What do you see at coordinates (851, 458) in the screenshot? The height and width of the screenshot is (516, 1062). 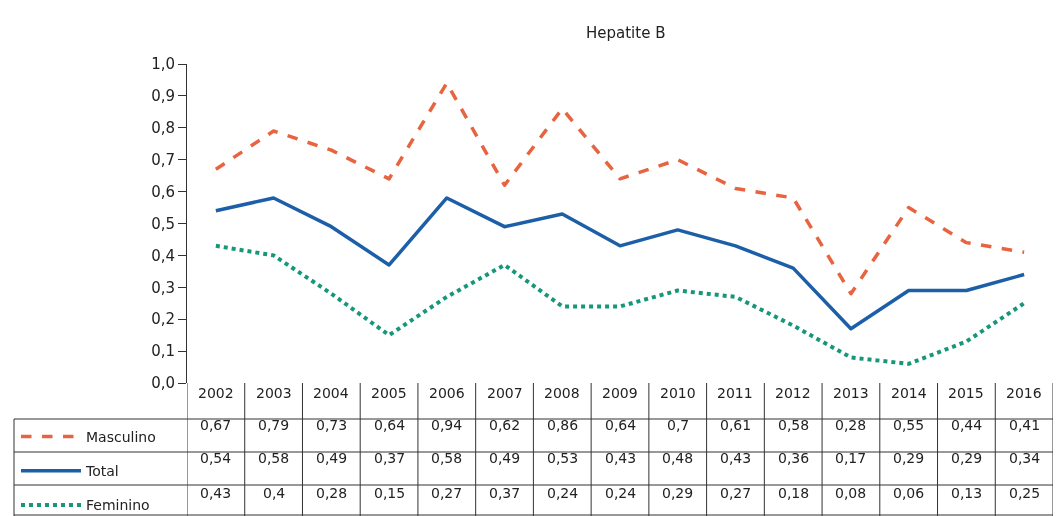 I see `data-label: 0,17` at bounding box center [851, 458].